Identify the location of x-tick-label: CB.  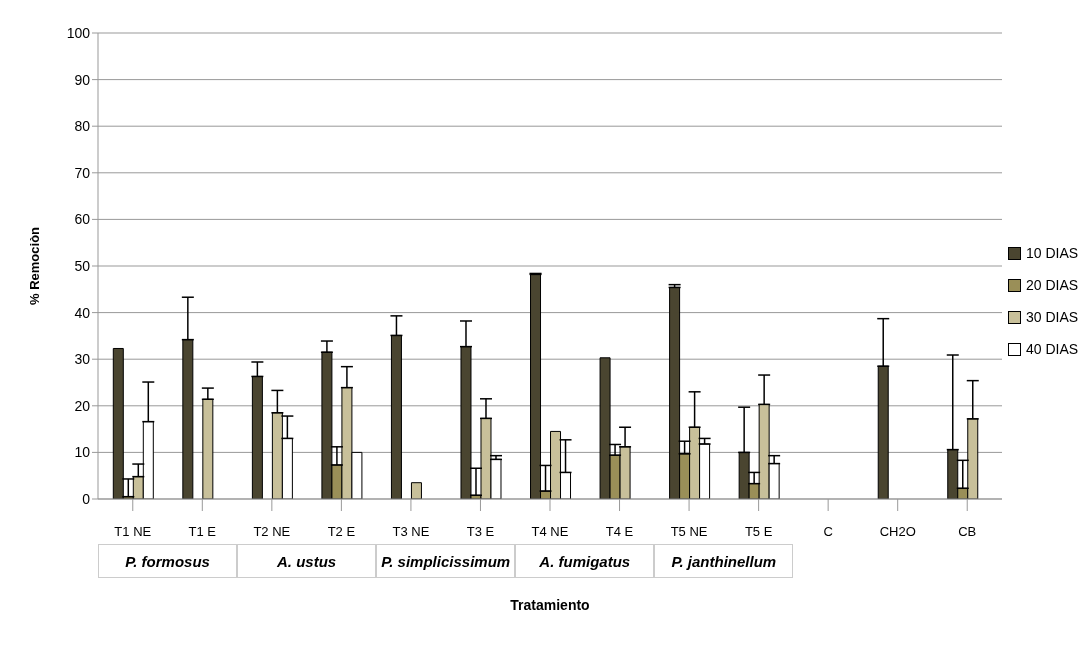
(967, 532).